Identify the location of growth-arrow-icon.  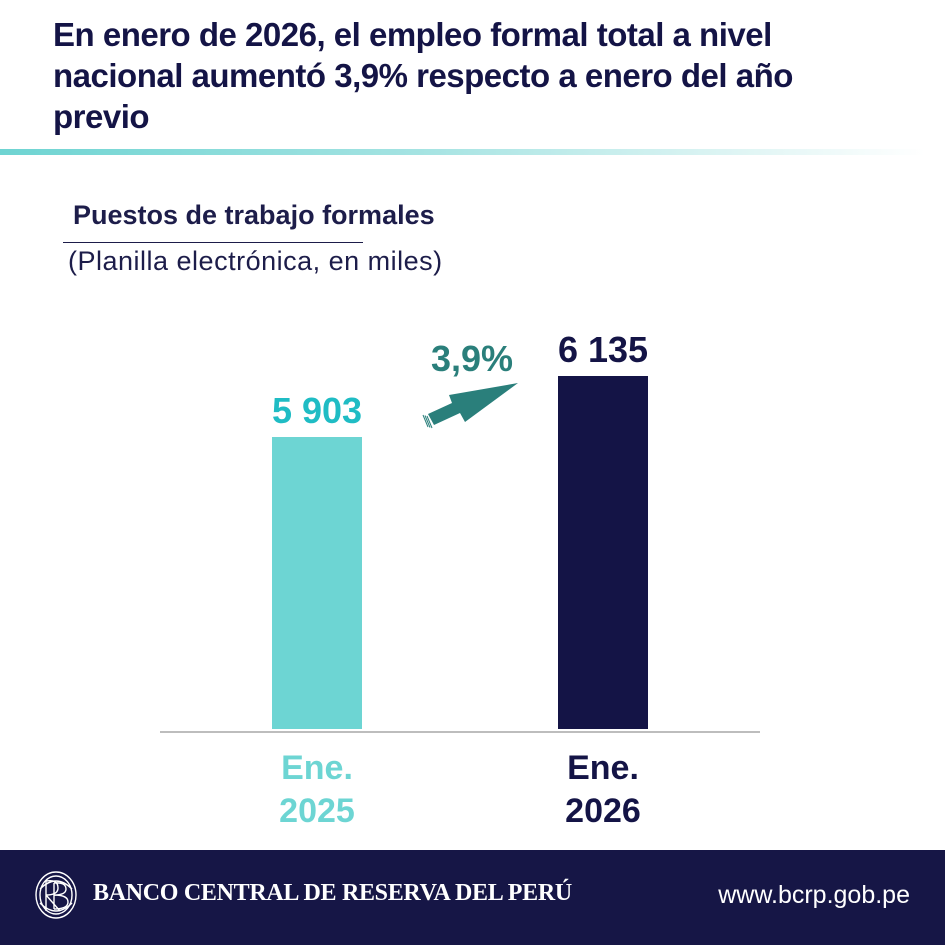
(470, 406).